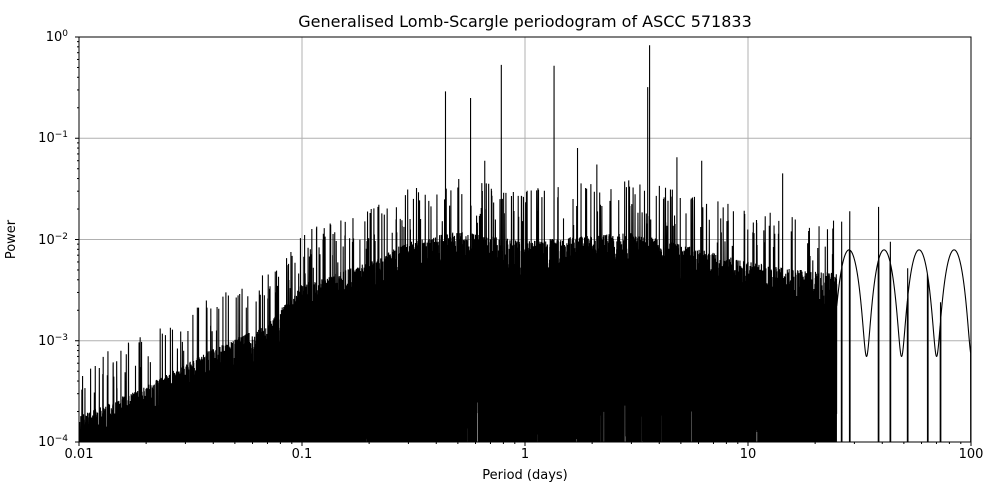 Image resolution: width=1000 pixels, height=500 pixels. What do you see at coordinates (53, 240) in the screenshot?
I see `y-tick-label: 10⁻²` at bounding box center [53, 240].